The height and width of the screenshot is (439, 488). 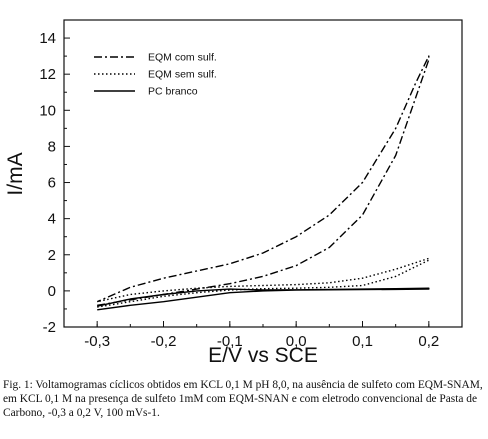 I want to click on legend: EQM com sulf. EQM sem sulf. PC branco, so click(x=155, y=75).